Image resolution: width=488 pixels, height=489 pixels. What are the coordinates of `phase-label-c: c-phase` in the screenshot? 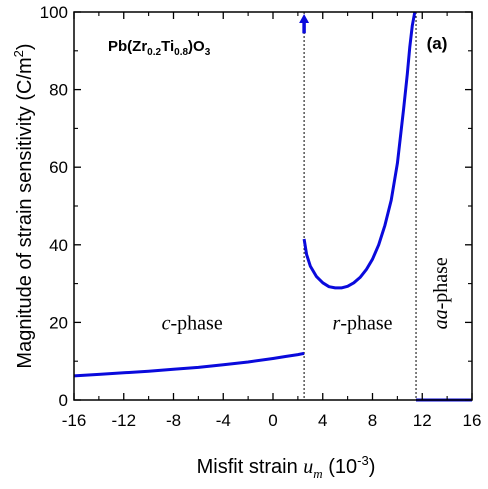 It's located at (192, 323).